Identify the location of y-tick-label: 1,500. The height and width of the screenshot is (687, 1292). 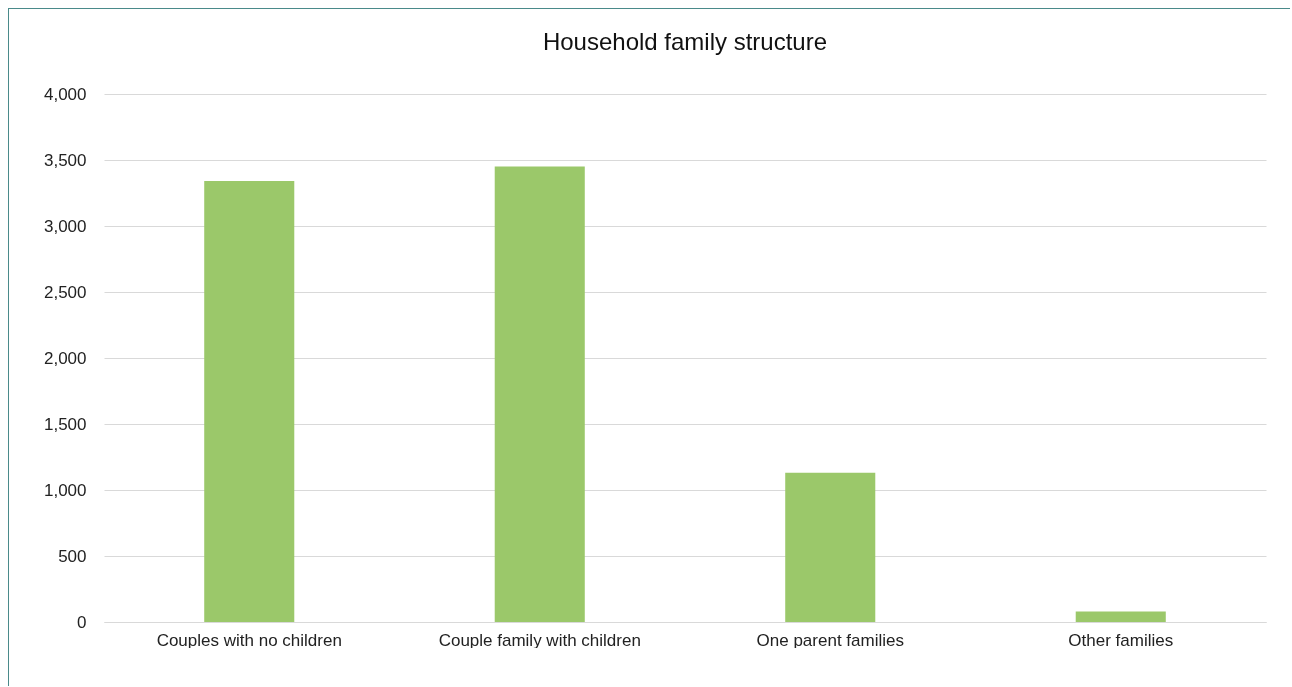
(65, 424).